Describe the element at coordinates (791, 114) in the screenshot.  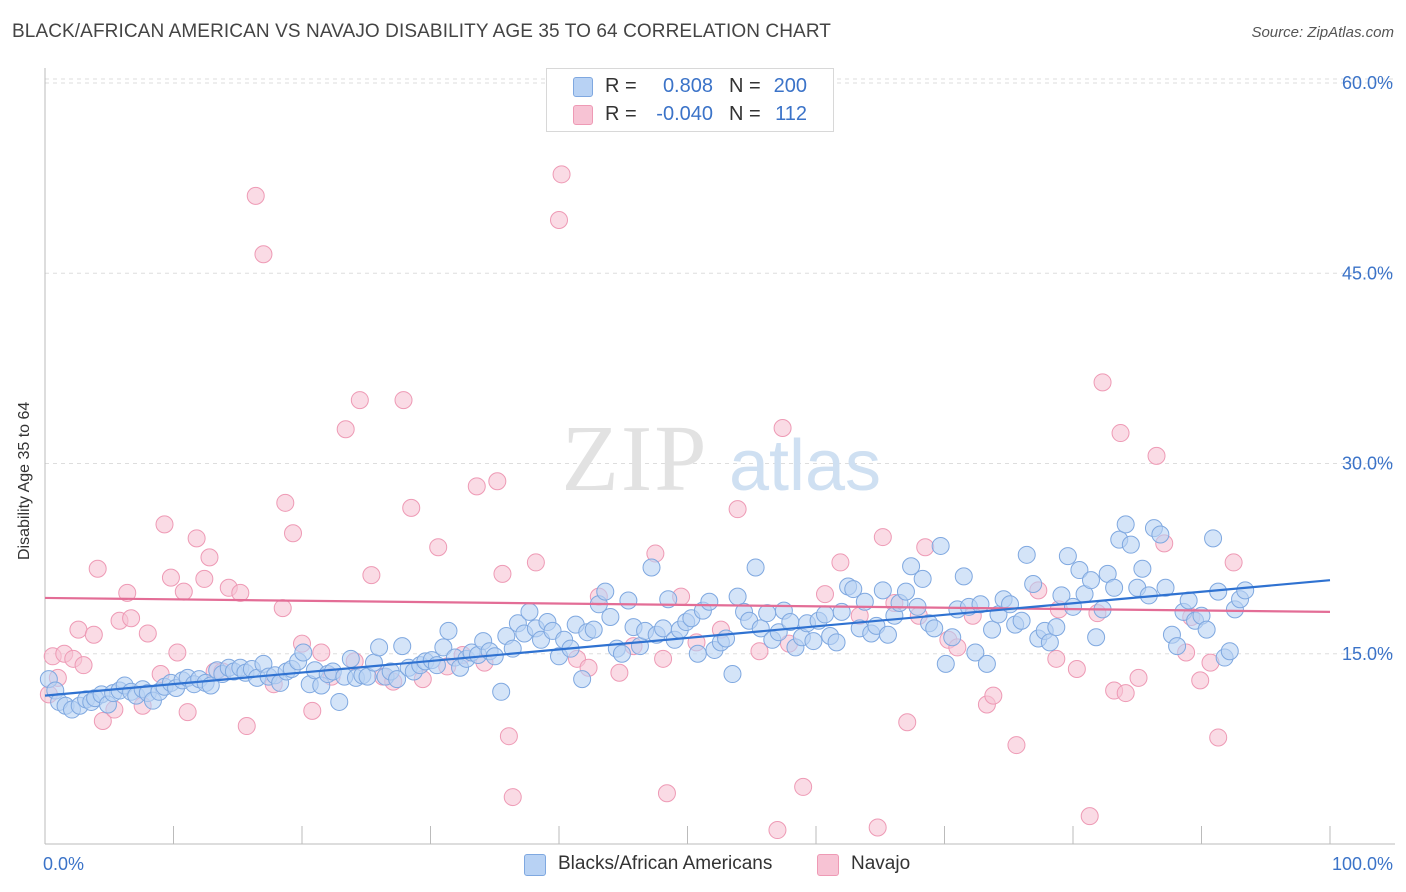
I see `legend-n-value: 112` at that location.